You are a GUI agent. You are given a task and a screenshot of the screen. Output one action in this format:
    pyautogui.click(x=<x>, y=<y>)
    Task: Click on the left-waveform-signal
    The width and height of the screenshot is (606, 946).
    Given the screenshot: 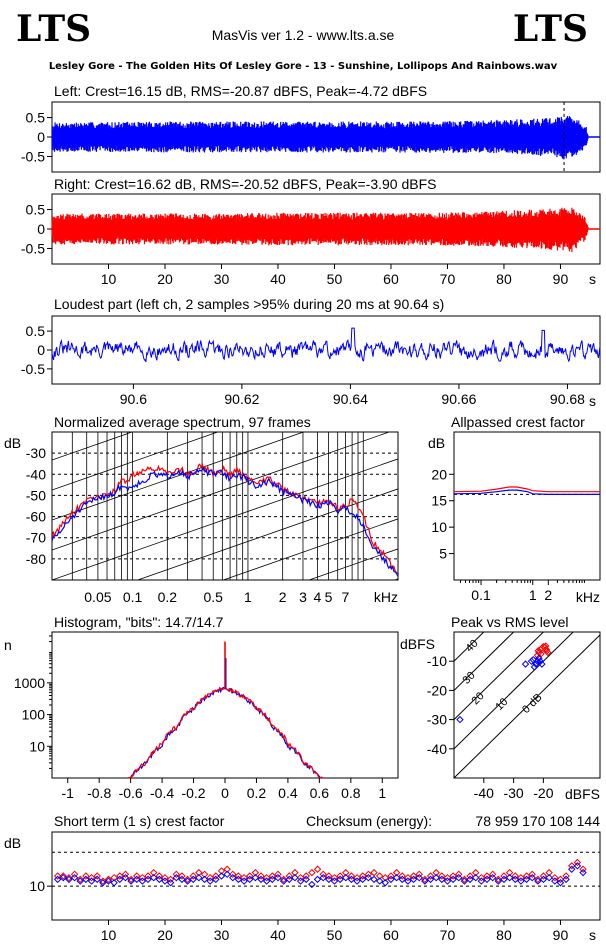 What is the action you would take?
    pyautogui.click(x=320, y=138)
    